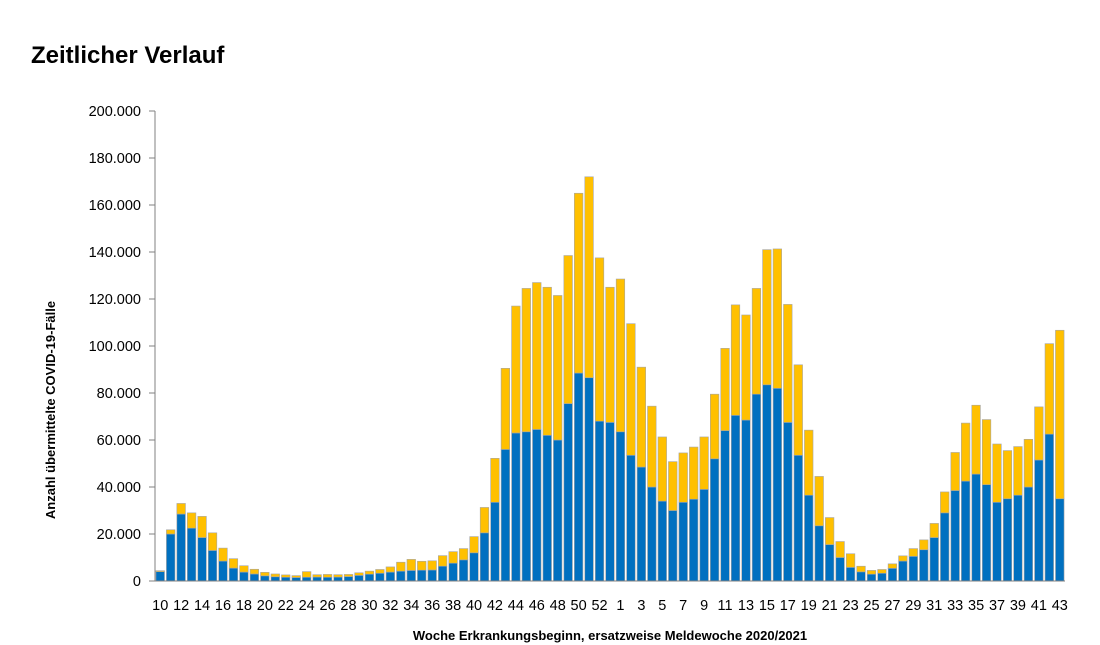 This screenshot has height=645, width=1100. I want to click on x-tick-label: 10, so click(160, 606).